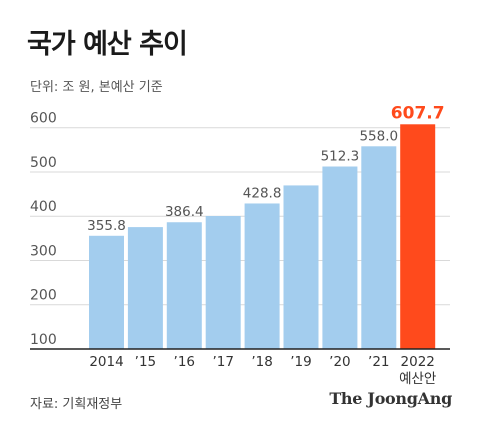 This screenshot has height=426, width=480. I want to click on x-tick-label: 2014, so click(106, 362).